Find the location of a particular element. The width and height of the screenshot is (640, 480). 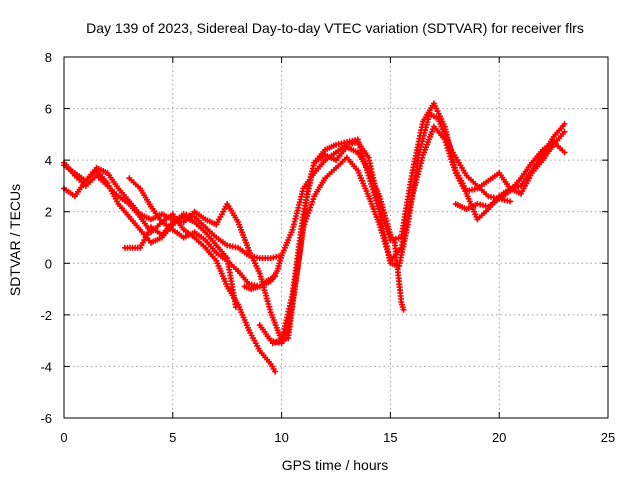

x-tick-label: 5 is located at coordinates (172, 437).